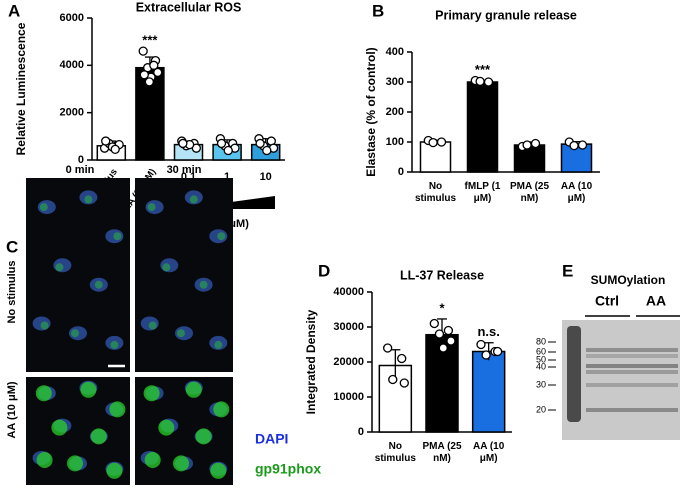 This screenshot has width=683, height=488. I want to click on y-tick-label: 10000, so click(348, 397).